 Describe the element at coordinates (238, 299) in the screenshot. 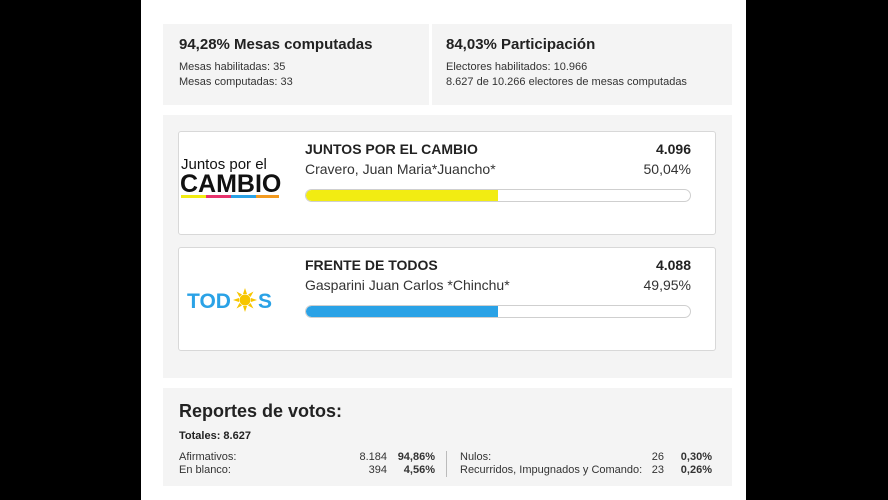

I see `frente-de-todos-logo: TOD S` at that location.